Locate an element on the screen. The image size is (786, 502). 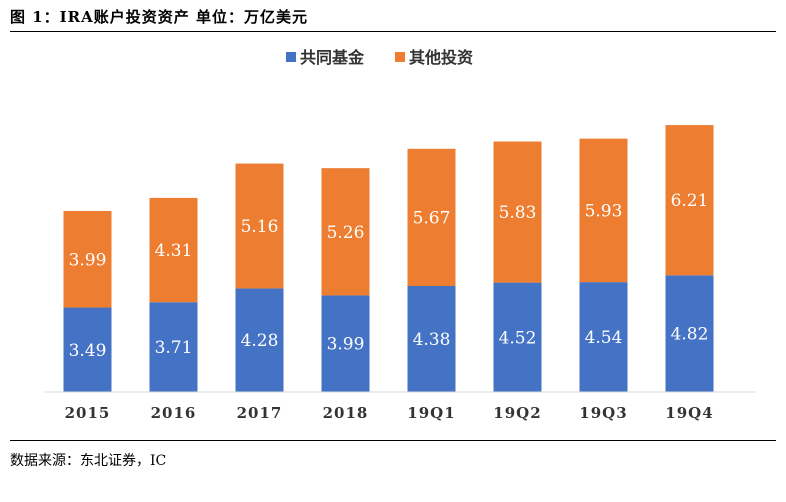
x-tick-label: 2015 is located at coordinates (88, 413).